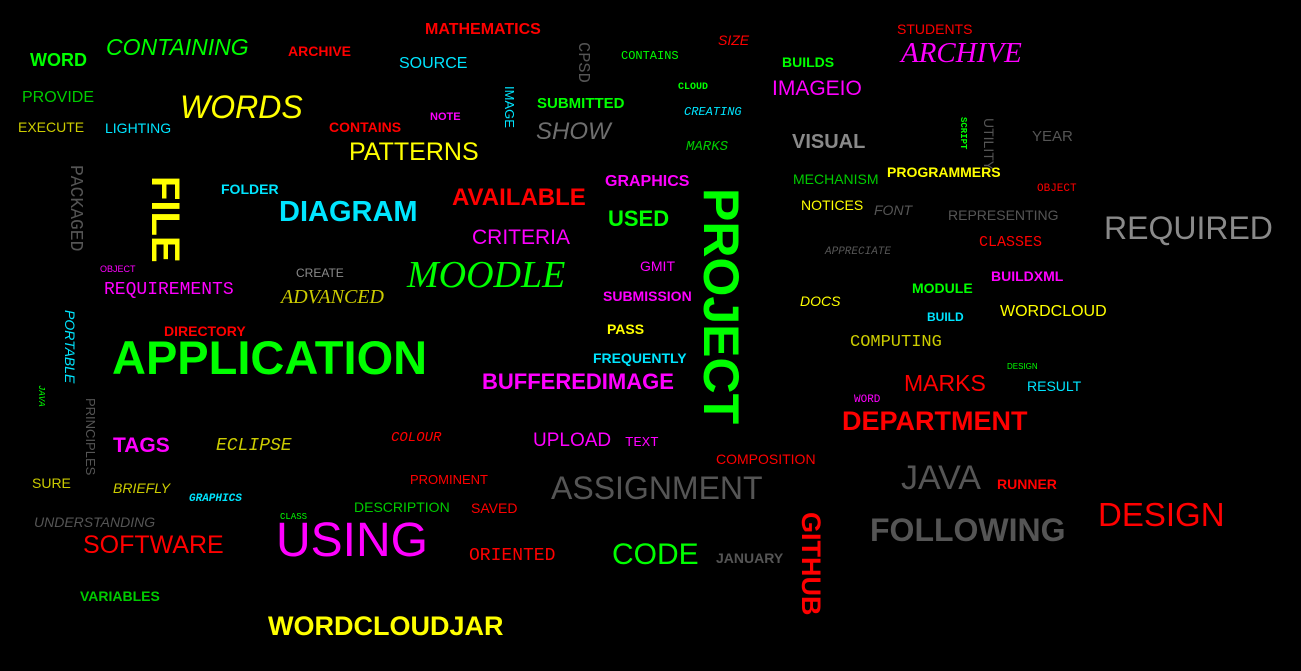 The image size is (1301, 671). I want to click on word-used: USED, so click(639, 218).